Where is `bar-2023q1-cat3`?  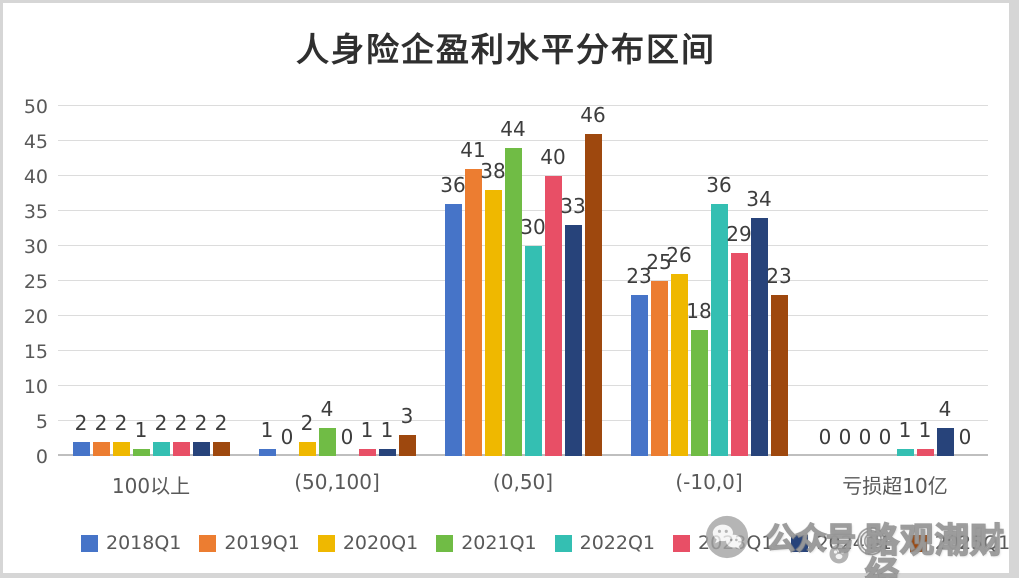 bar-2023q1-cat3 is located at coordinates (739, 354).